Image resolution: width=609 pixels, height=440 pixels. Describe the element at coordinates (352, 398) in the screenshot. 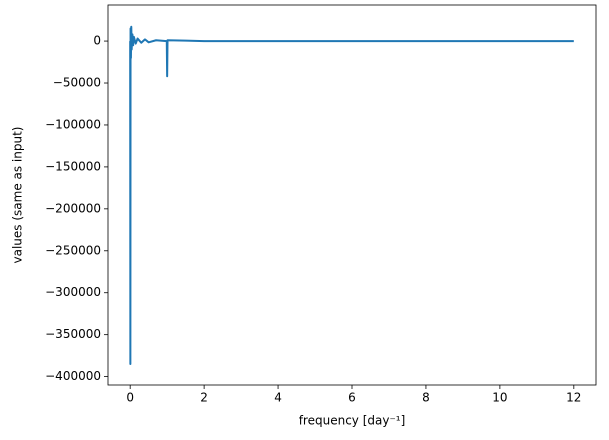

I see `x-tick-label: 6` at that location.